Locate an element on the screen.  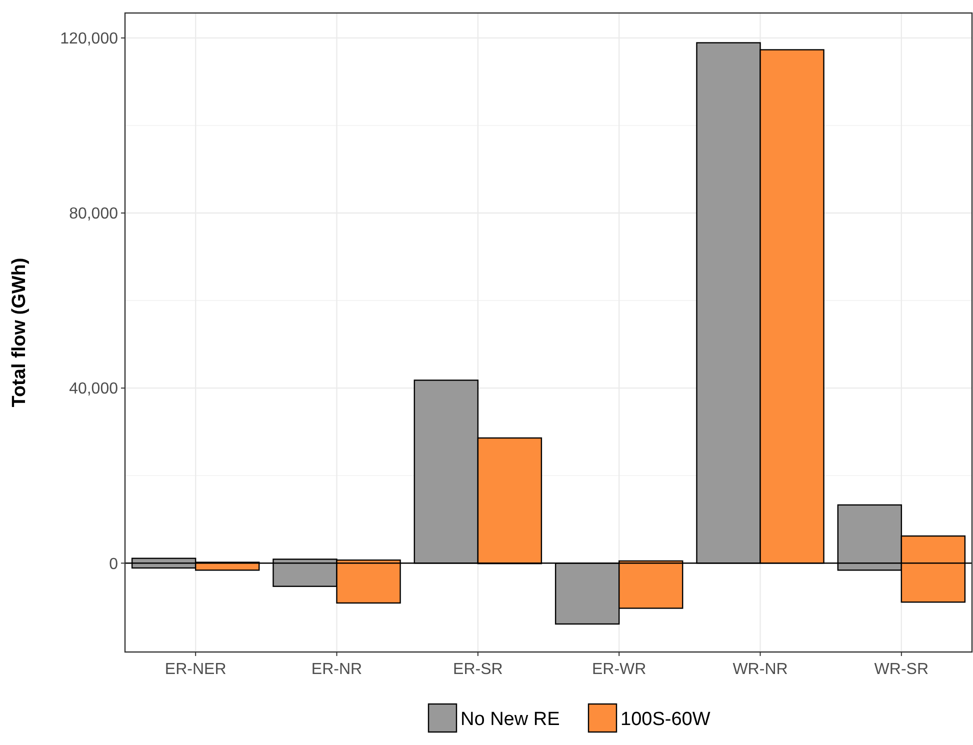
x-tick-label: ER-NR is located at coordinates (336, 669).